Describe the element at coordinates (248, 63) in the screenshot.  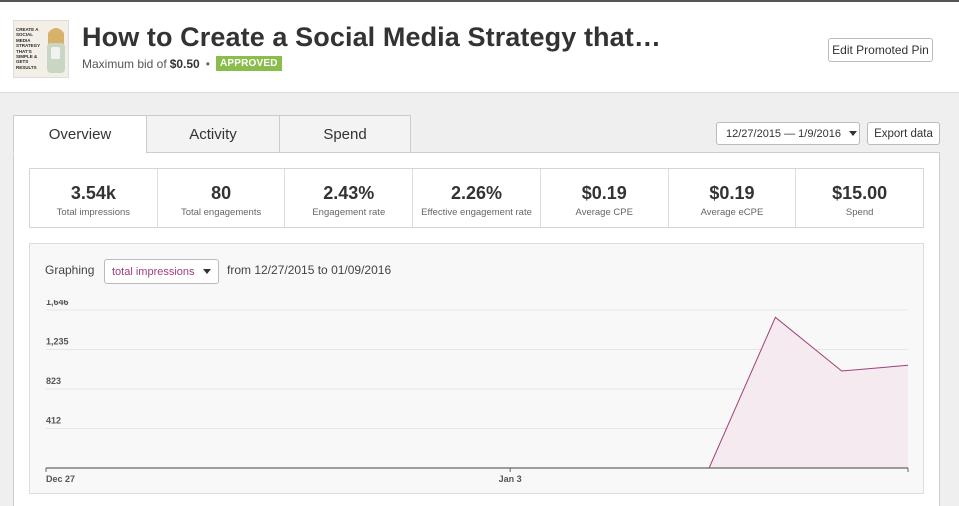
I see `status-badge: APPROVED` at that location.